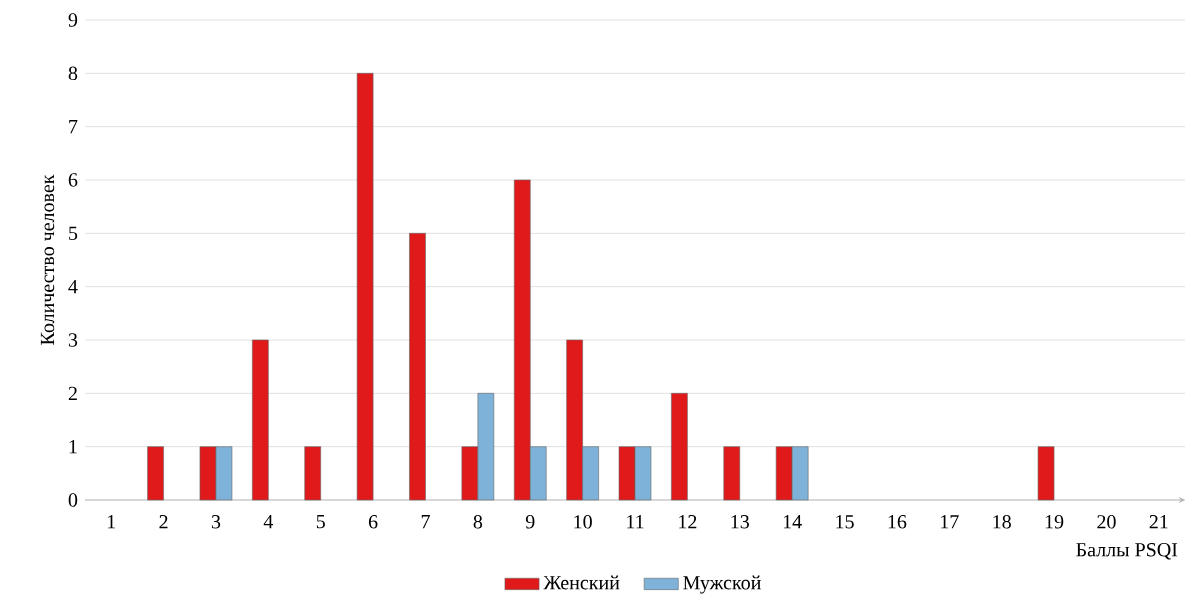 The height and width of the screenshot is (600, 1197). Describe the element at coordinates (845, 522) in the screenshot. I see `x-tick-label: 15` at that location.